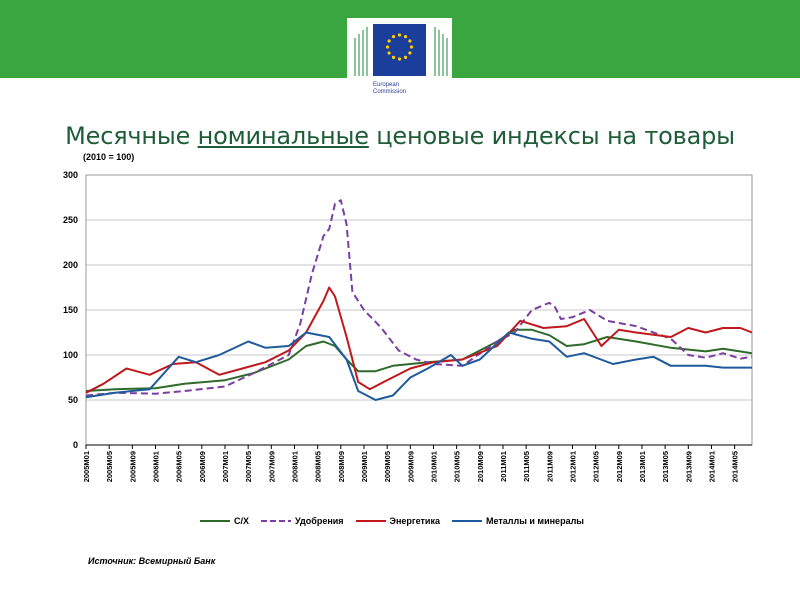  Describe the element at coordinates (152, 561) in the screenshot. I see `source-note: Источник: Всемирный Банк` at that location.